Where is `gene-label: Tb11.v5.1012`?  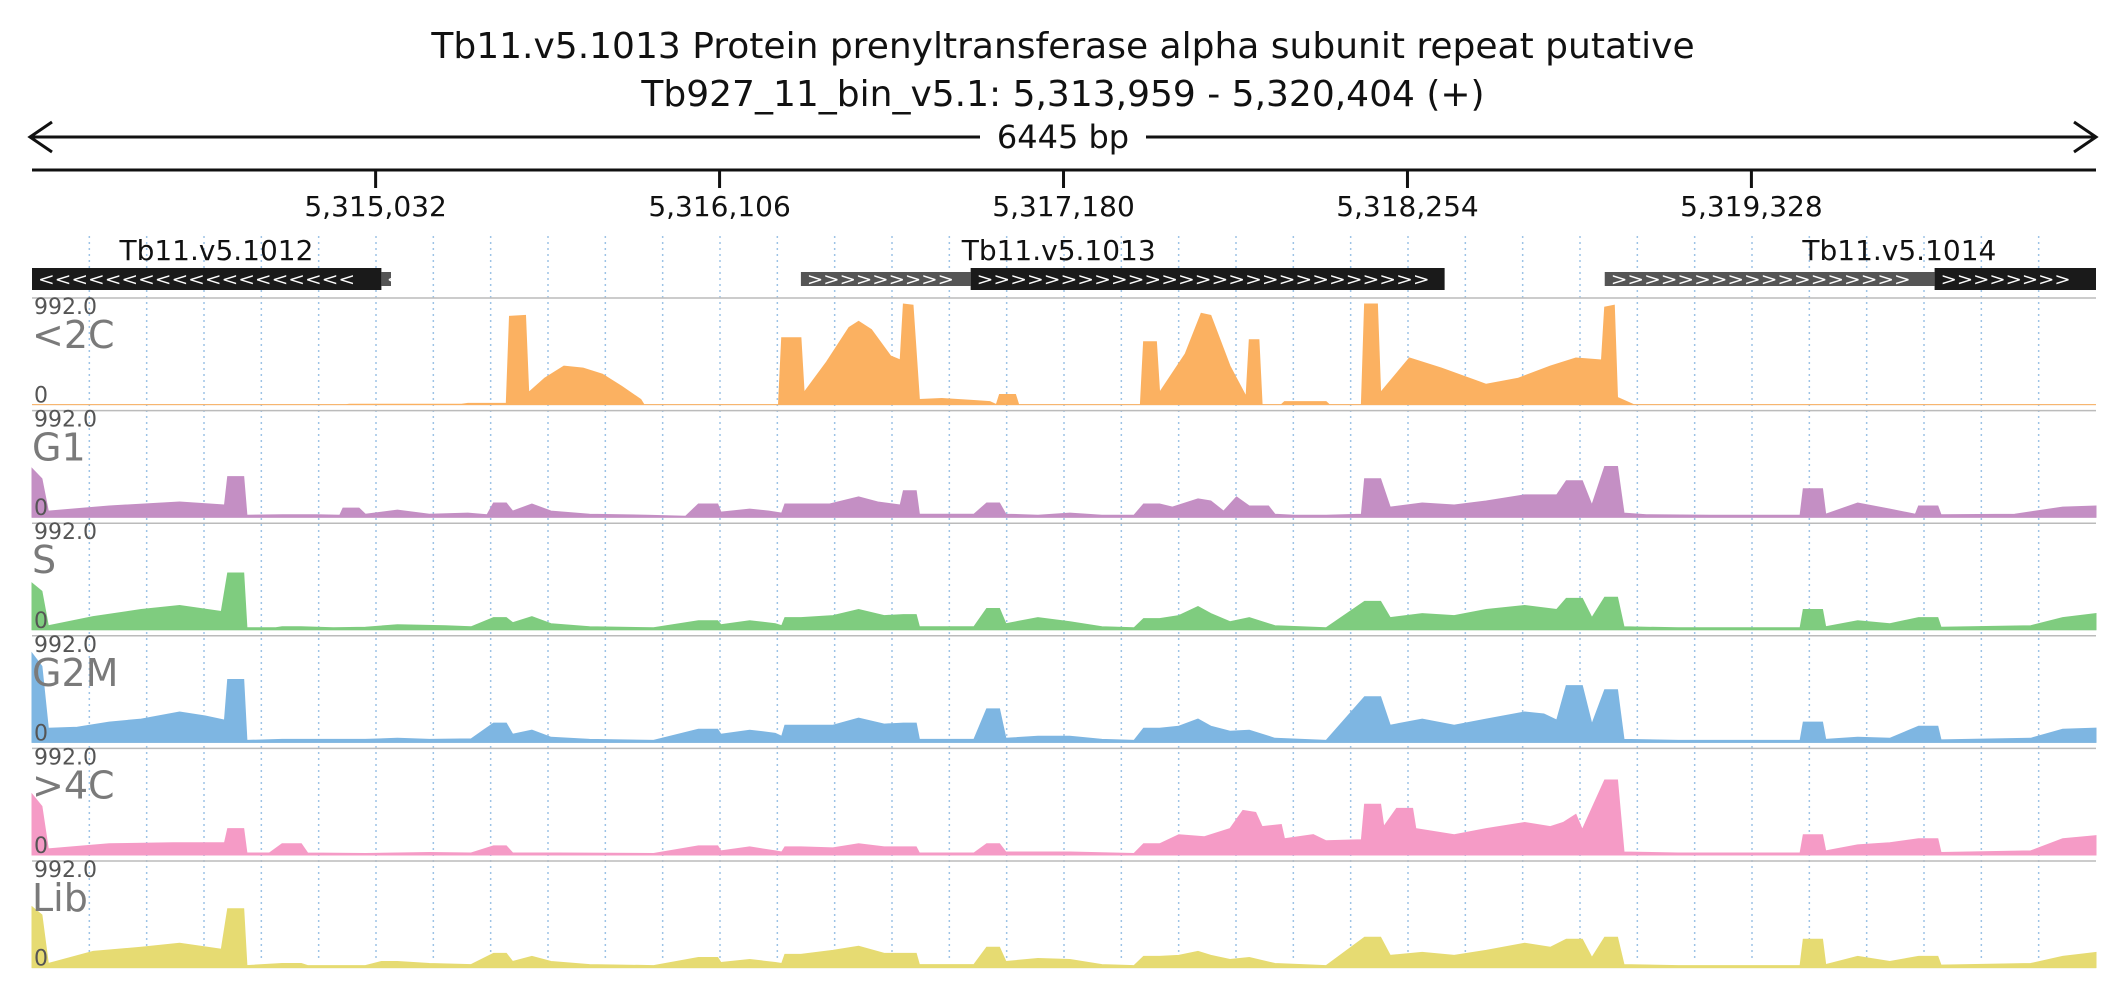
gene-label: Tb11.v5.1012 is located at coordinates (215, 250).